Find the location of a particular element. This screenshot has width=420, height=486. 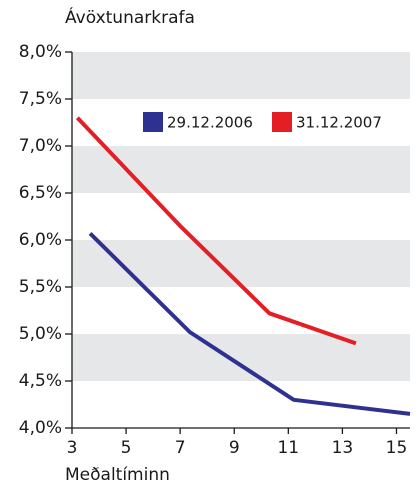

x-tick-label: 15 is located at coordinates (397, 448).